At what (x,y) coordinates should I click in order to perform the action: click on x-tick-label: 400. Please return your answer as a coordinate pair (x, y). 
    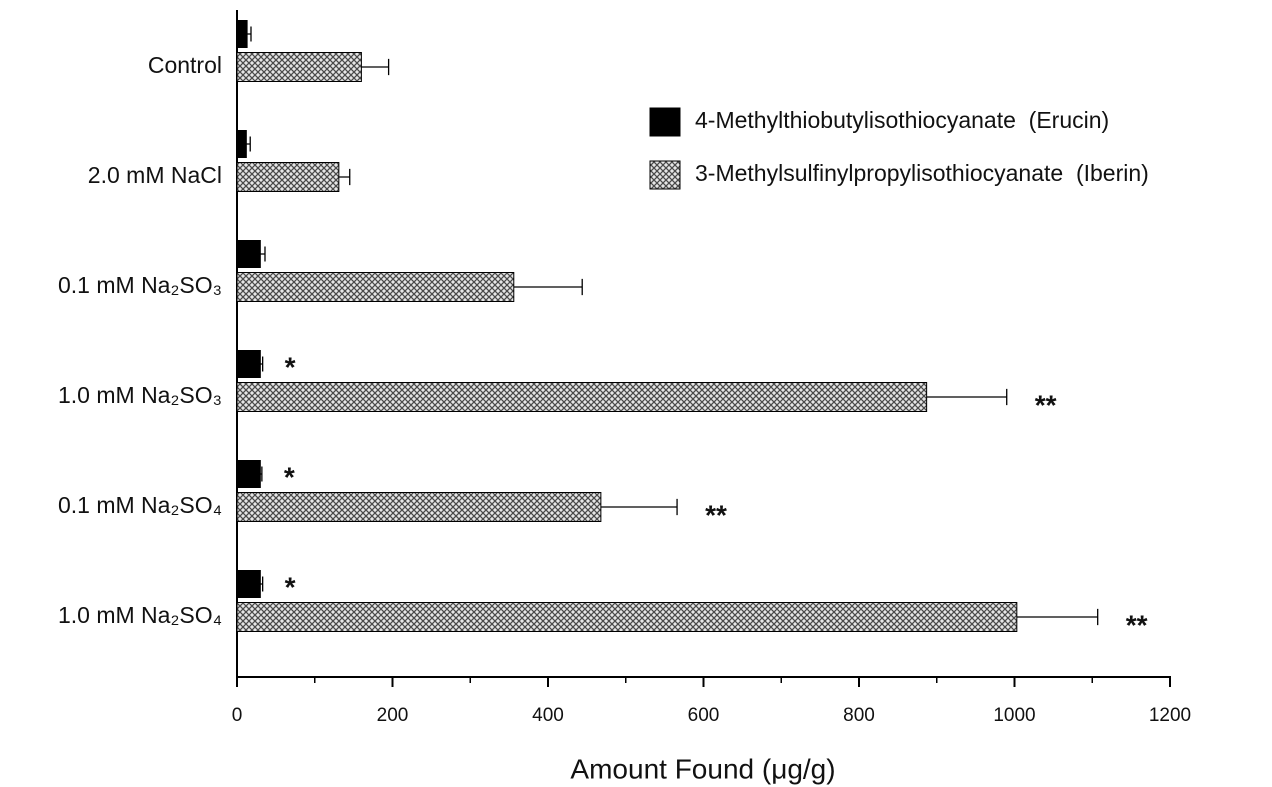
    Looking at the image, I should click on (548, 715).